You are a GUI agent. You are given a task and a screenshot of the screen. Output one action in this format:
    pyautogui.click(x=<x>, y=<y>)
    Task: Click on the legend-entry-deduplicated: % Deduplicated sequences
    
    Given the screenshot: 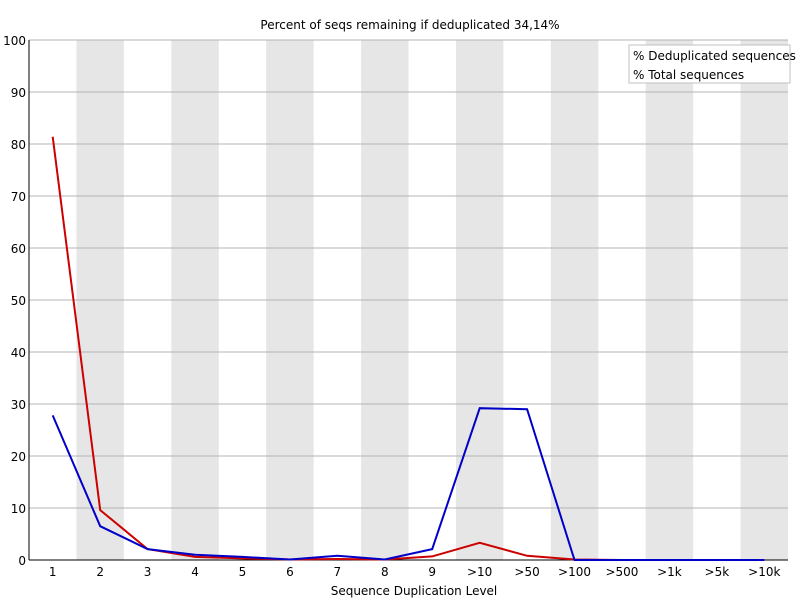 What is the action you would take?
    pyautogui.click(x=714, y=56)
    